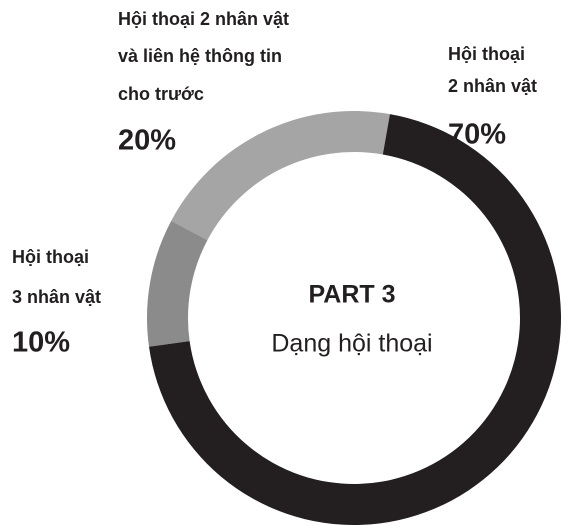  I want to click on chart-subtitle: Dạng hội thoại, so click(351, 344).